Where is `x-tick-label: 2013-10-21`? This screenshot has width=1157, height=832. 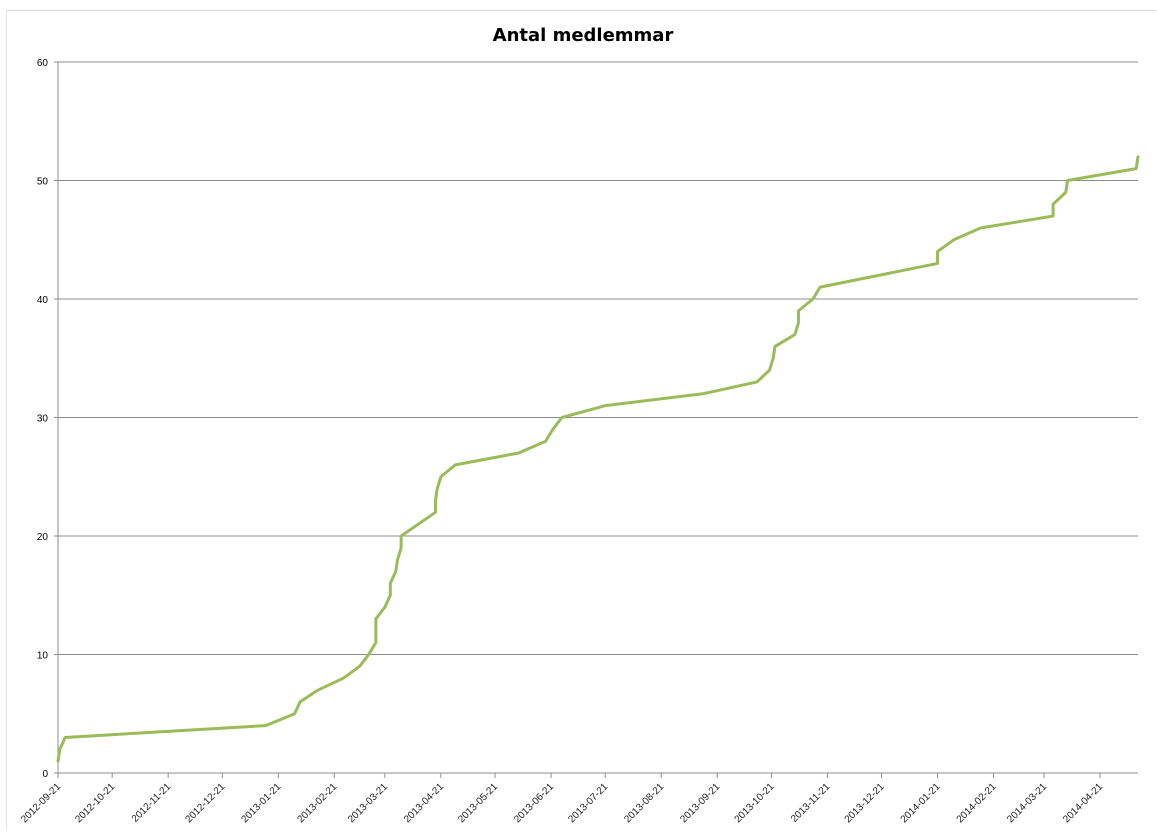 x-tick-label: 2013-10-21 is located at coordinates (755, 803).